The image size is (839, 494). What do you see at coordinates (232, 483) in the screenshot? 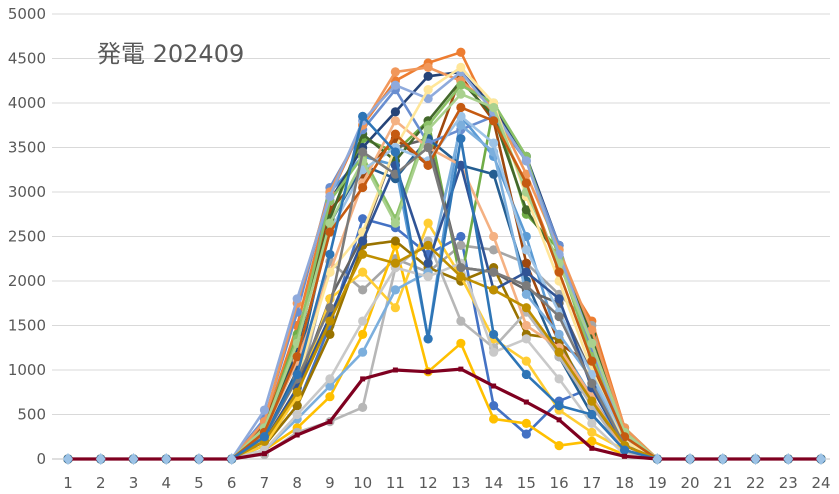
I see `x-tick-label: 6` at bounding box center [232, 483].